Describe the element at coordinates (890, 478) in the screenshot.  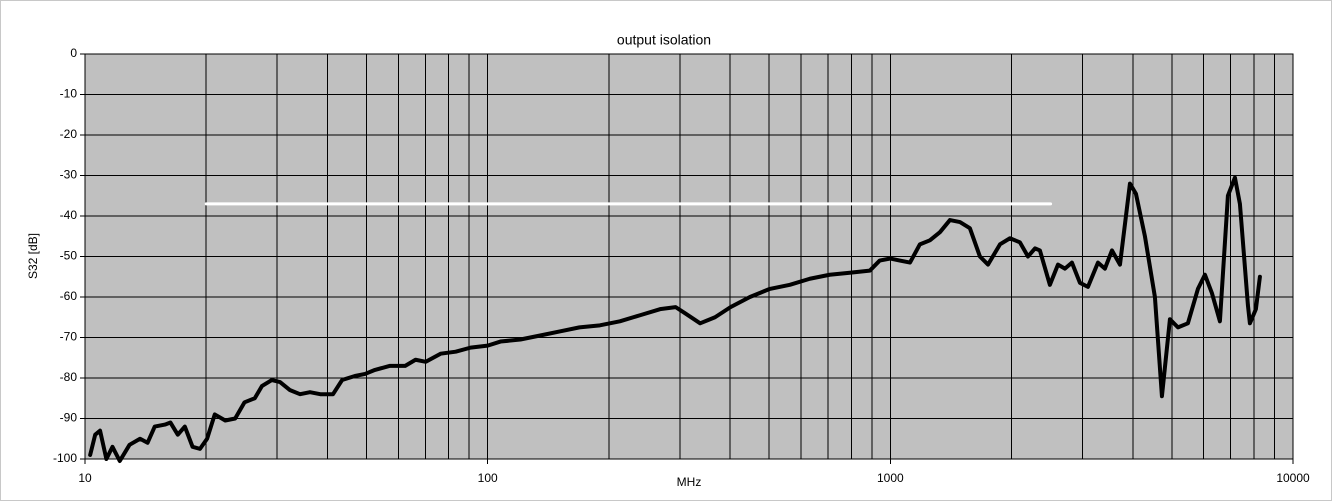
I see `x-tick-label: 1000` at that location.